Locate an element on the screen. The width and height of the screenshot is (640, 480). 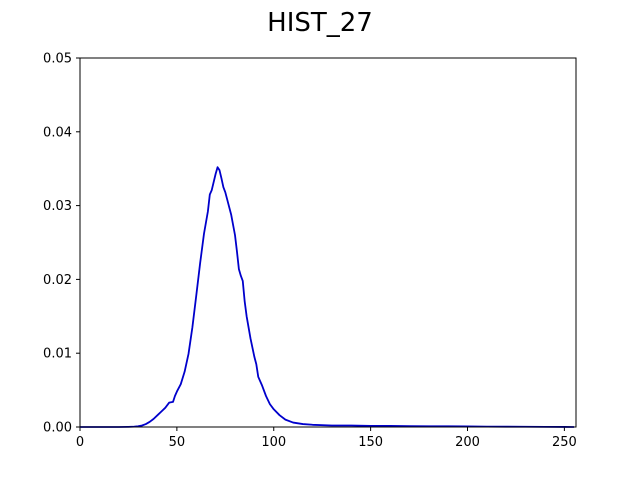
x-tick-label: 250 is located at coordinates (564, 442).